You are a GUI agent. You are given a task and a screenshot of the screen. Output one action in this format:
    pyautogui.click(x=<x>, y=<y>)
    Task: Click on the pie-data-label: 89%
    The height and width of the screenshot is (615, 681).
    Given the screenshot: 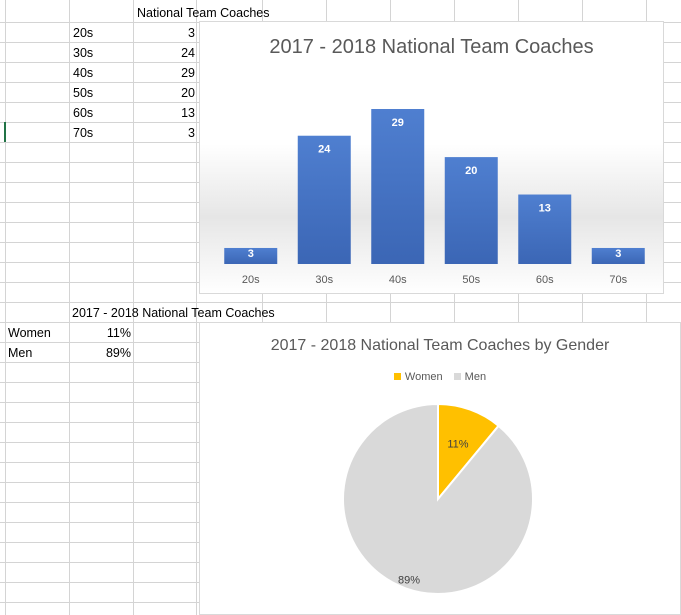 What is the action you would take?
    pyautogui.click(x=409, y=580)
    